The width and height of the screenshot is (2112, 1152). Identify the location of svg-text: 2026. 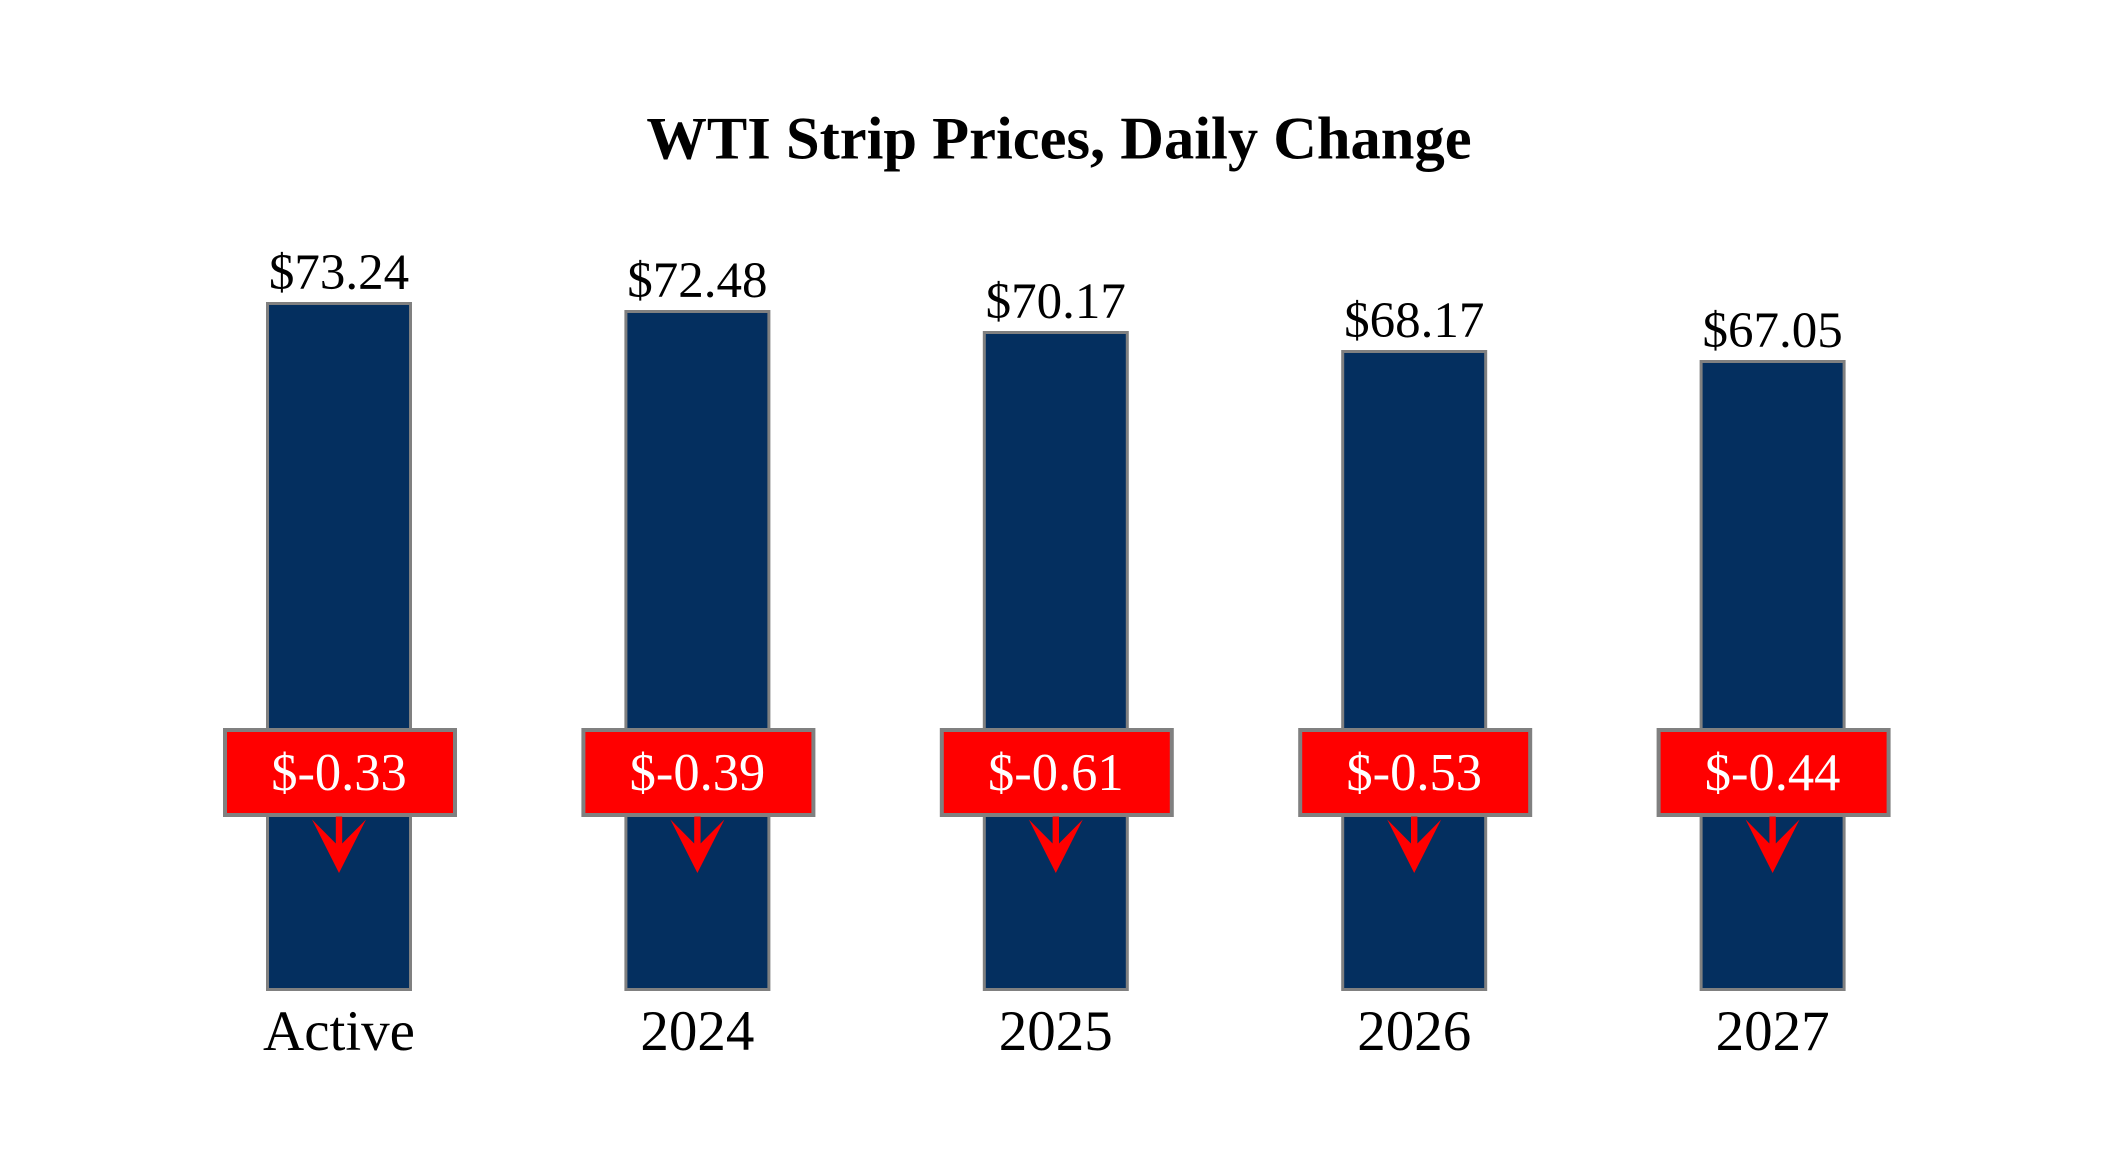
(1414, 1031).